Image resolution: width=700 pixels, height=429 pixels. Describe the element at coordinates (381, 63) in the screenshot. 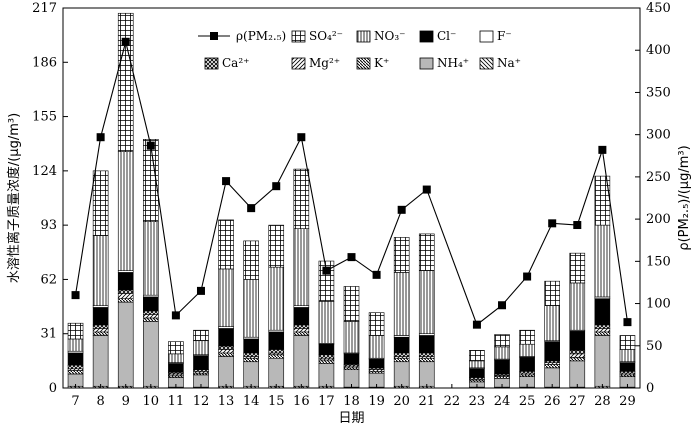

I see `legend-label: K⁺` at that location.